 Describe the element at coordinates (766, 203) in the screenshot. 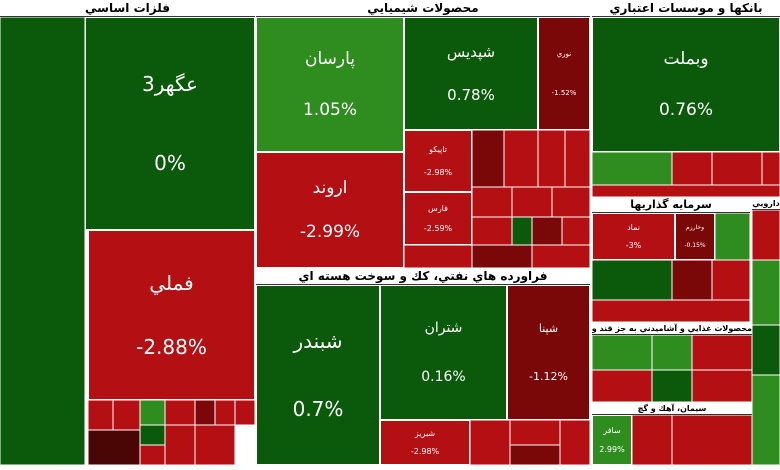

I see `sector-title: دارويي` at that location.